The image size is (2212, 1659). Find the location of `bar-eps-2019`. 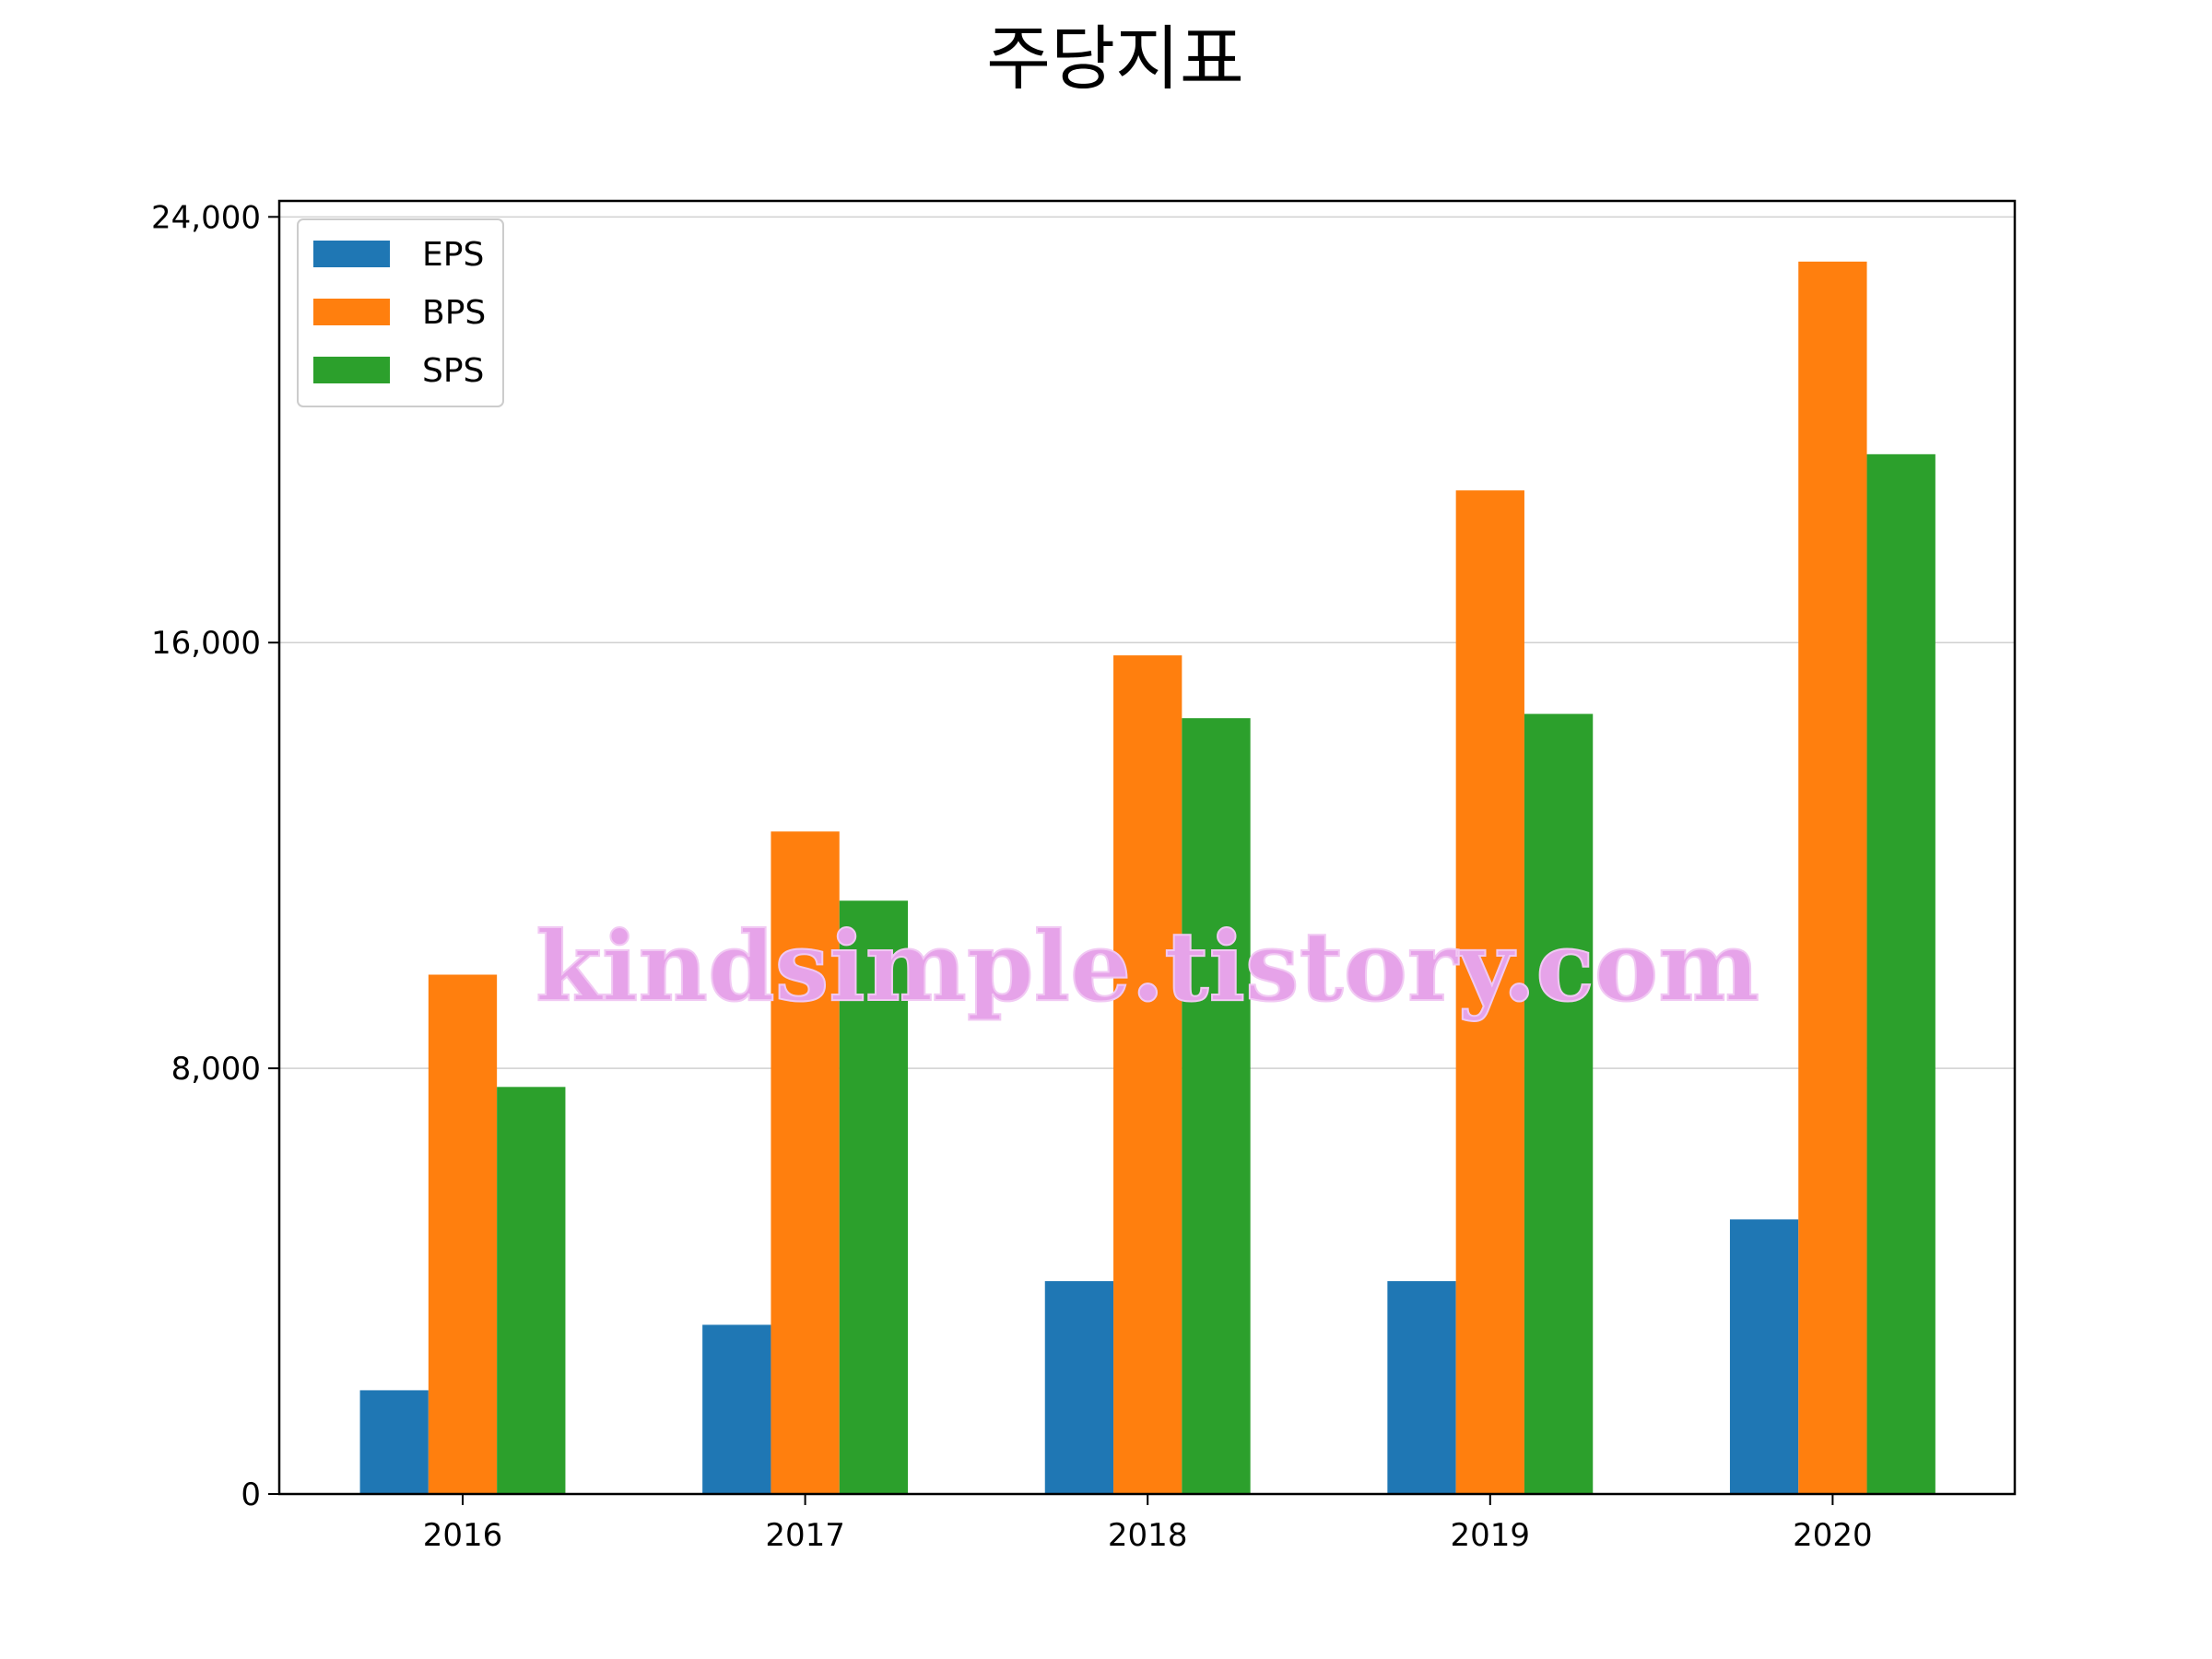

bar-eps-2019 is located at coordinates (1421, 1387).